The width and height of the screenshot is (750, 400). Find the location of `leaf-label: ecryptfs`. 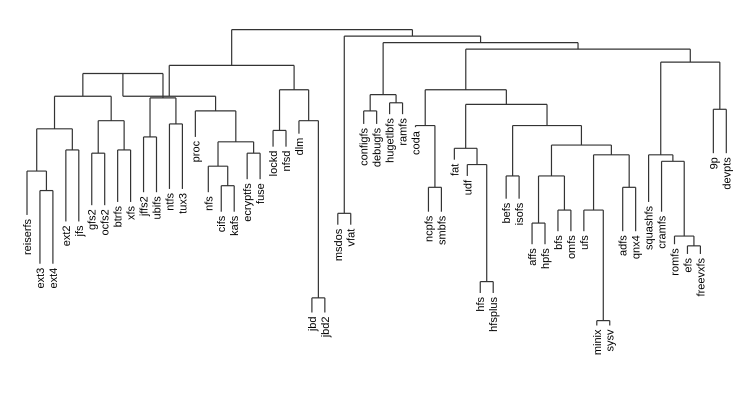

leaf-label: ecryptfs is located at coordinates (248, 202).